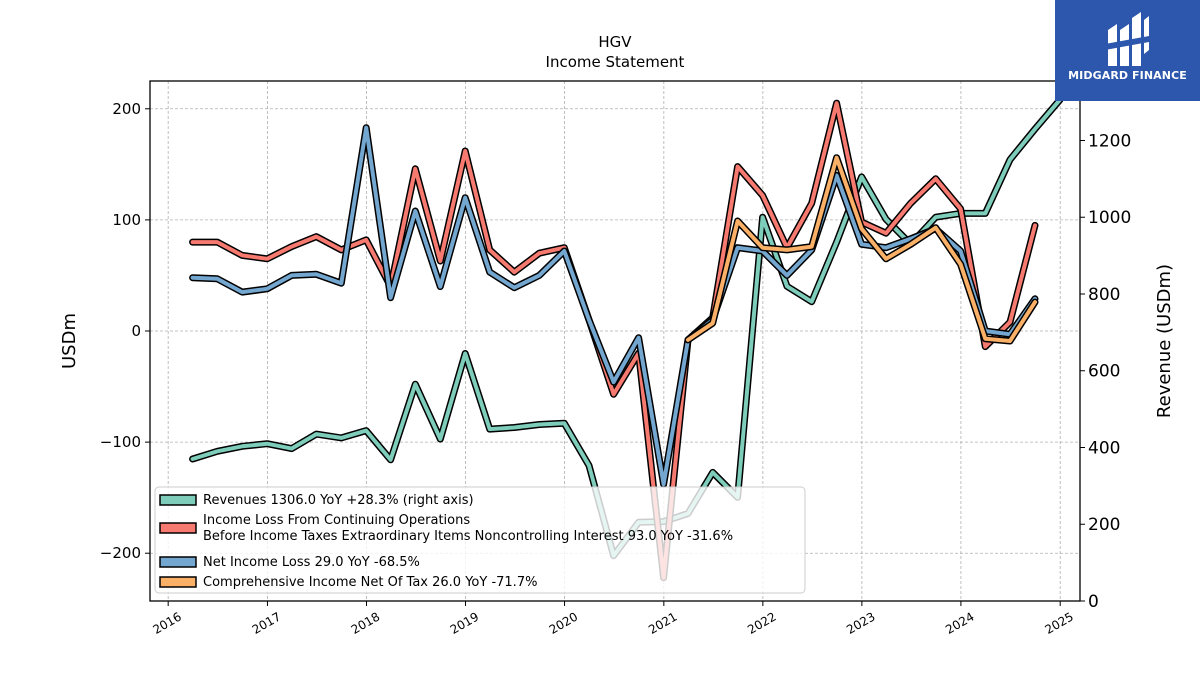  I want to click on y2-tick-label: 1000, so click(1109, 218).